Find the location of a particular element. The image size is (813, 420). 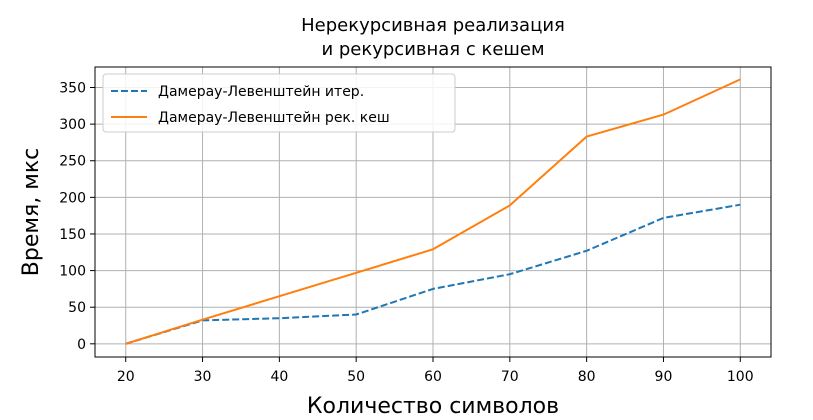

legend-label-recursive-cache: Дамерау-Левенштейн рек. кеш is located at coordinates (274, 118).